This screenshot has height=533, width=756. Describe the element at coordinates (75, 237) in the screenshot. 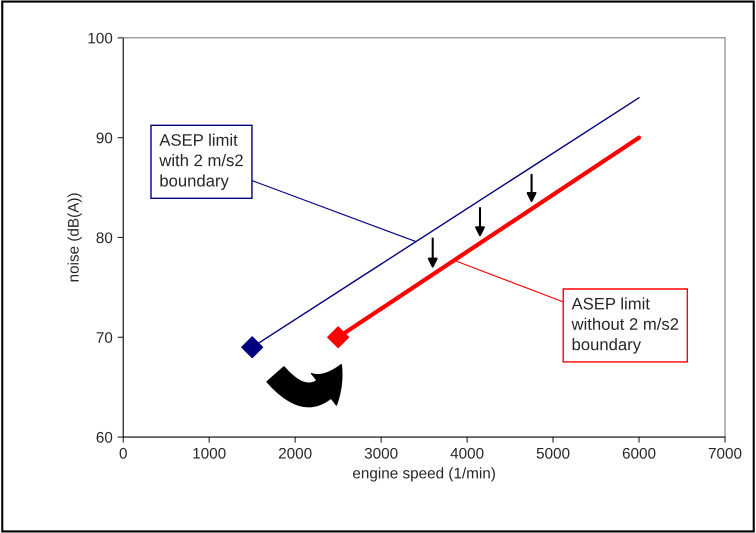

I see `y-axis-title: noise (dB(A))` at that location.